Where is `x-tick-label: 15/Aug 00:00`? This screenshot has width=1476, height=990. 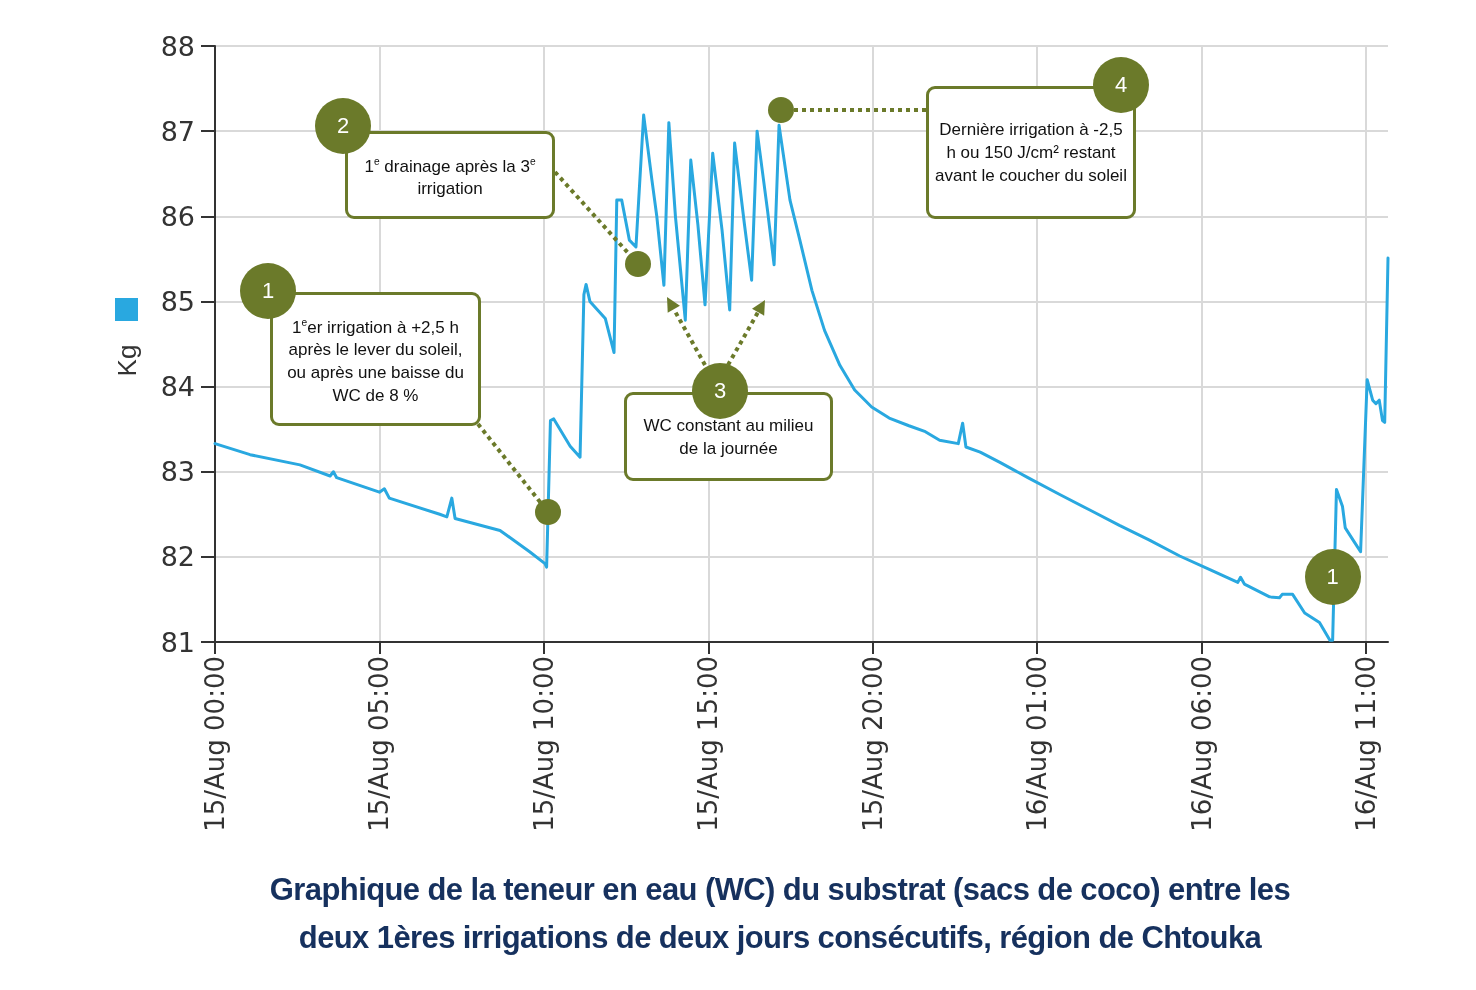 x-tick-label: 15/Aug 00:00 is located at coordinates (215, 744).